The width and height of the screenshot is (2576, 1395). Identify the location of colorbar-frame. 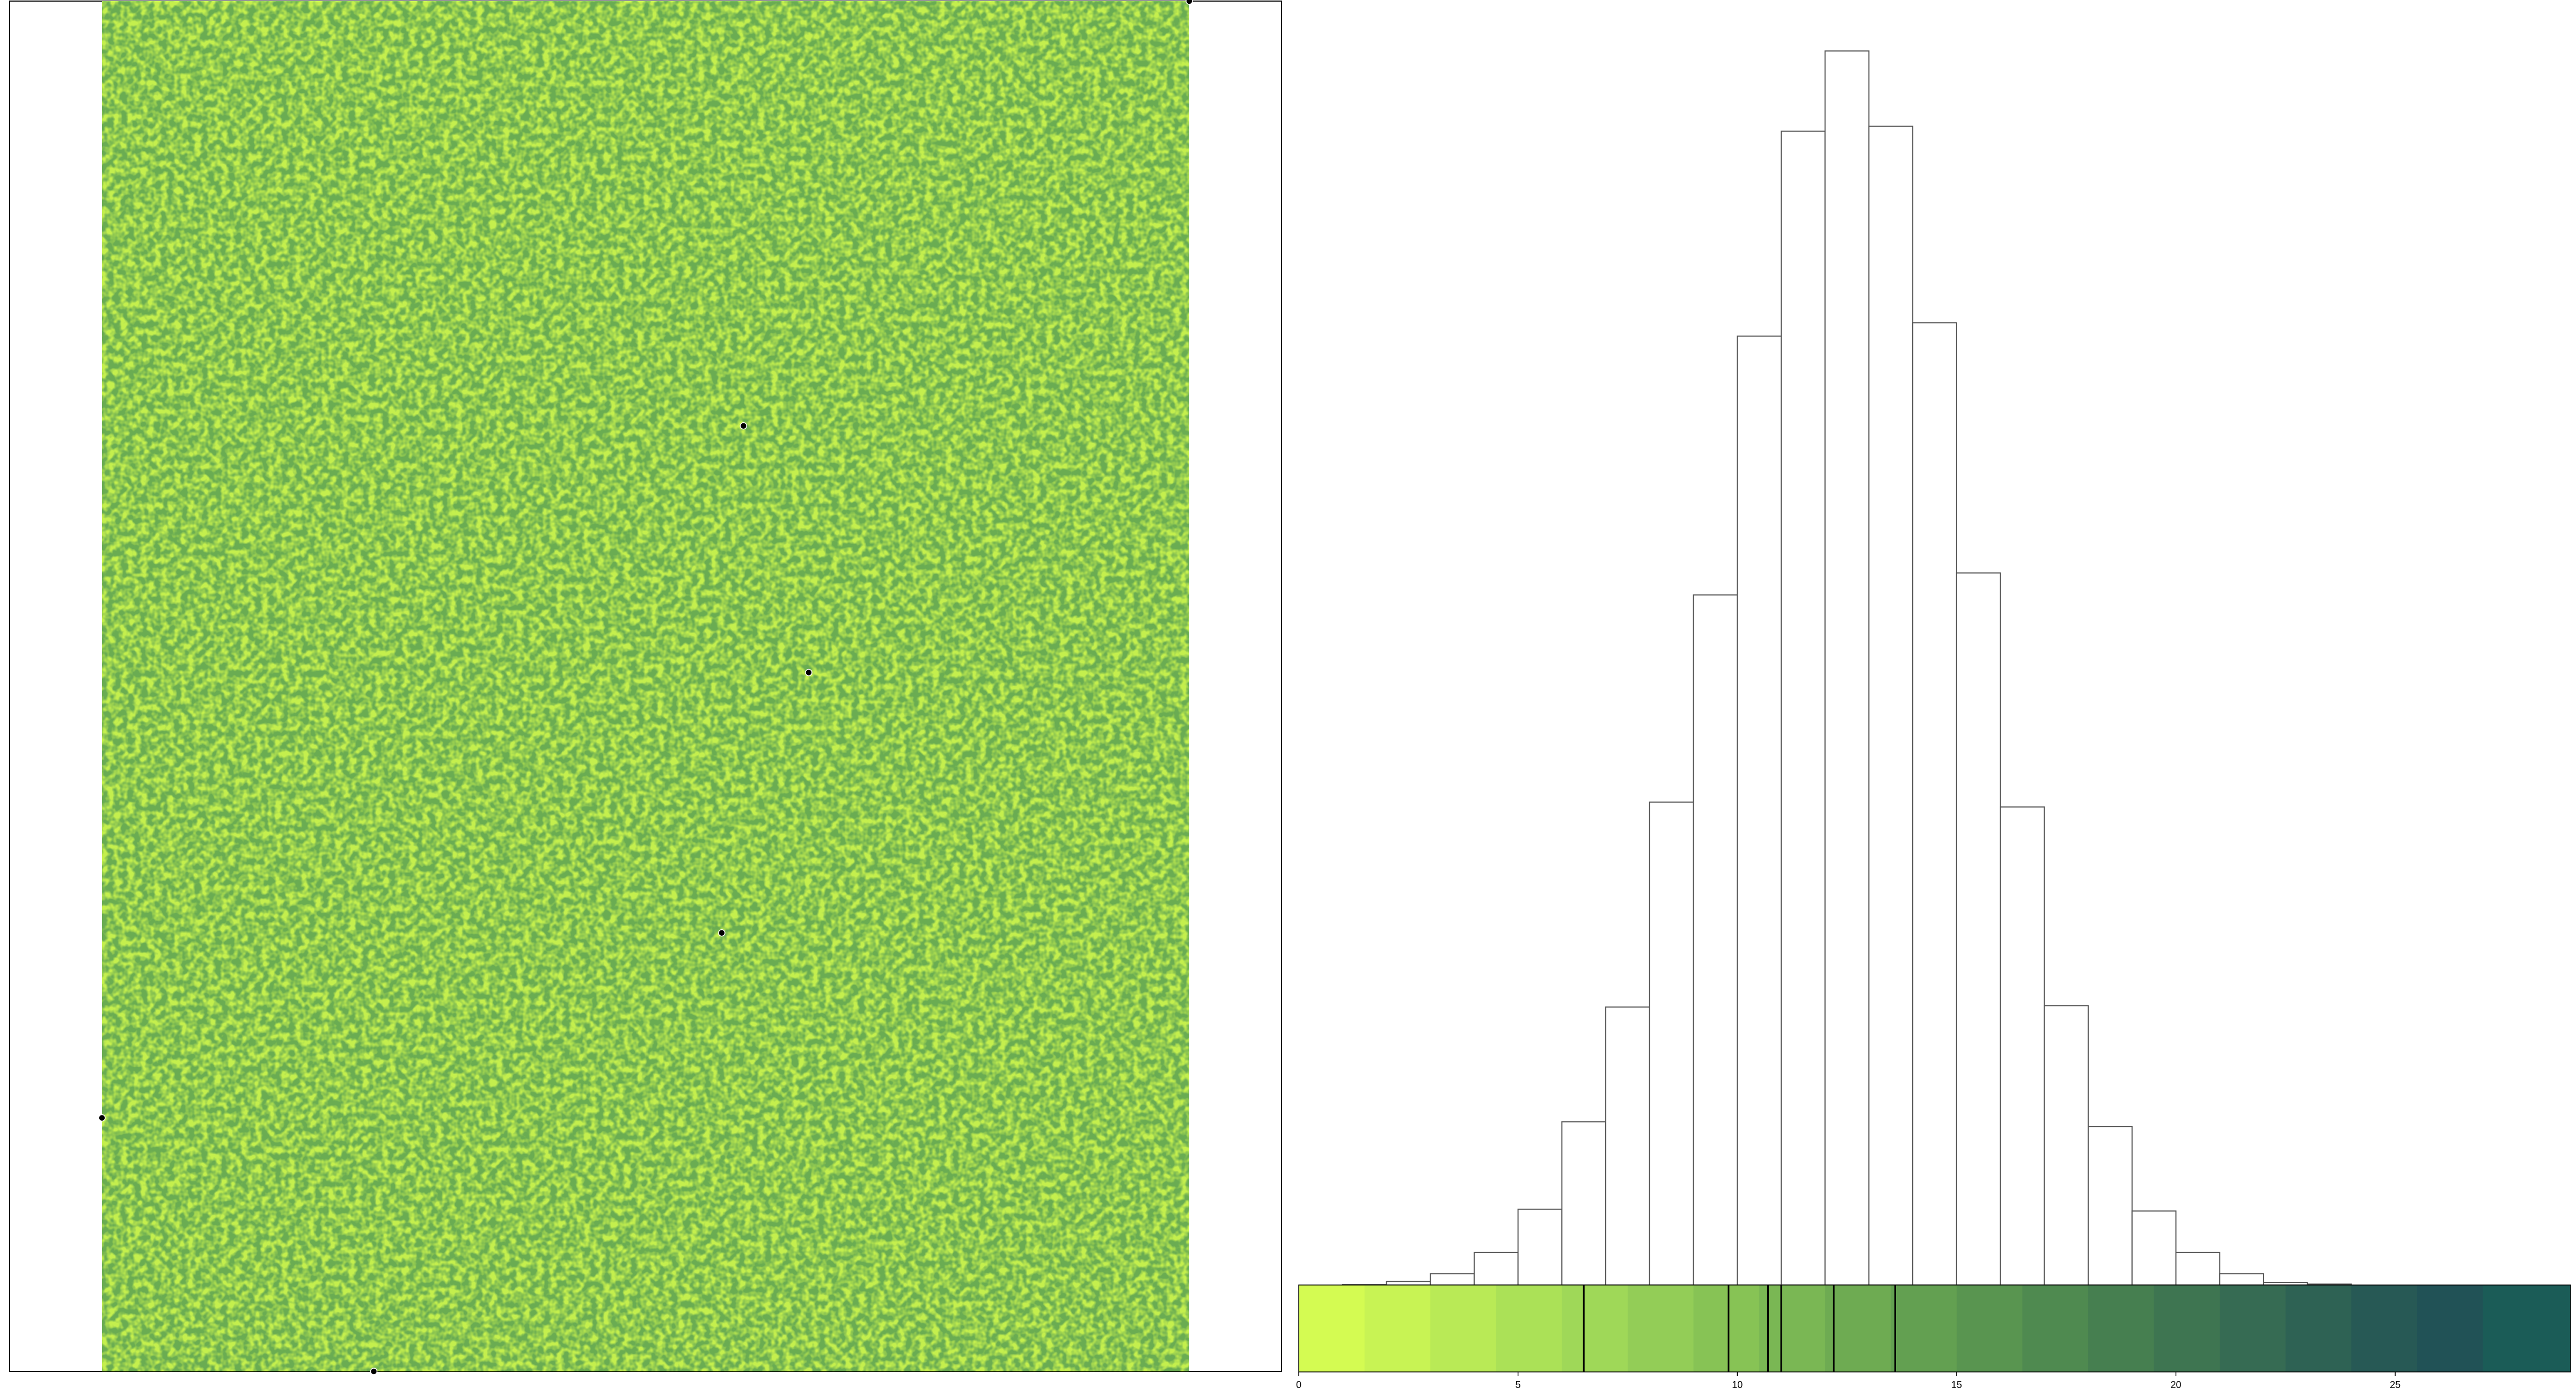
(1934, 1328).